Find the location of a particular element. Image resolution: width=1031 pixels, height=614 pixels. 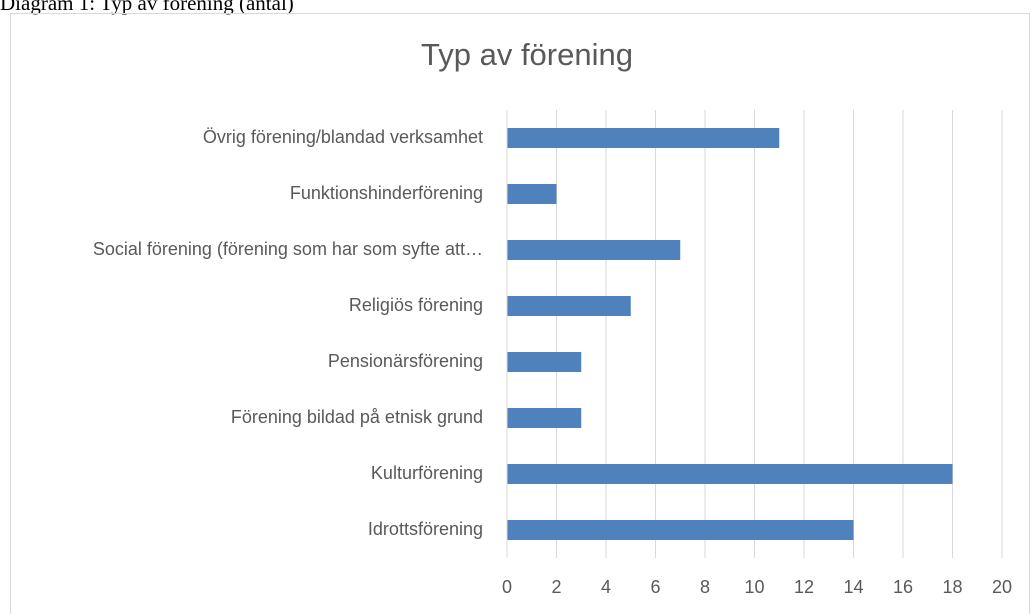

x-tick-label: 12 is located at coordinates (804, 587).